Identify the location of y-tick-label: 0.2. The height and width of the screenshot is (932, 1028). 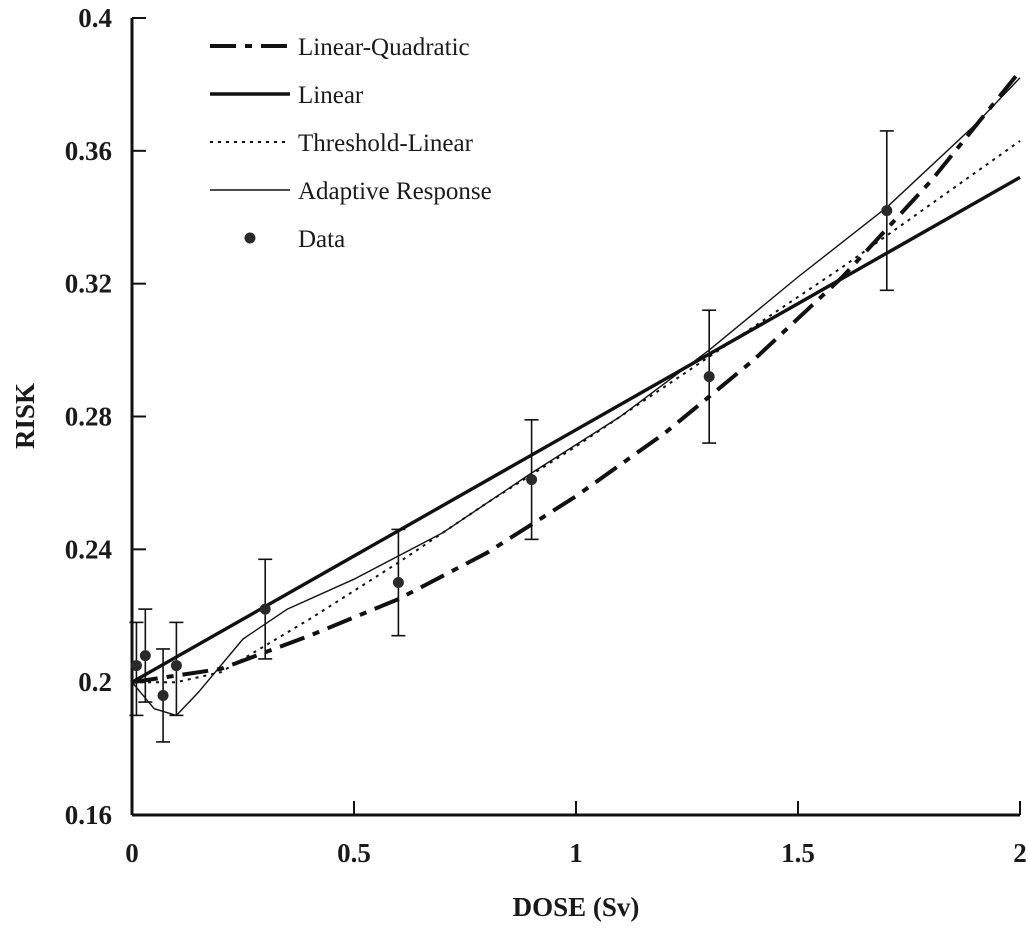
(95, 682).